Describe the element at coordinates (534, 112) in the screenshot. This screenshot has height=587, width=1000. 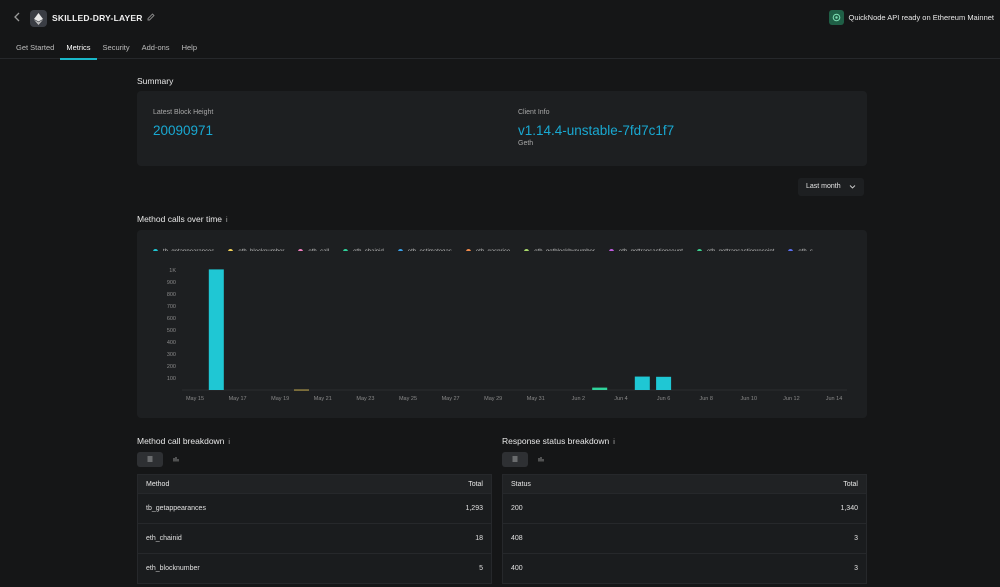
I see `client-info-label: Client Info` at that location.